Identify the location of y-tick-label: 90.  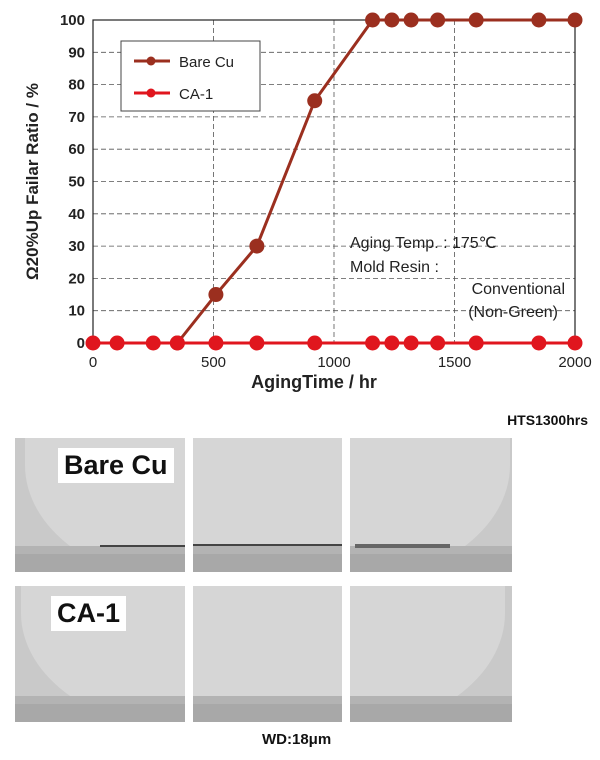
(76, 52).